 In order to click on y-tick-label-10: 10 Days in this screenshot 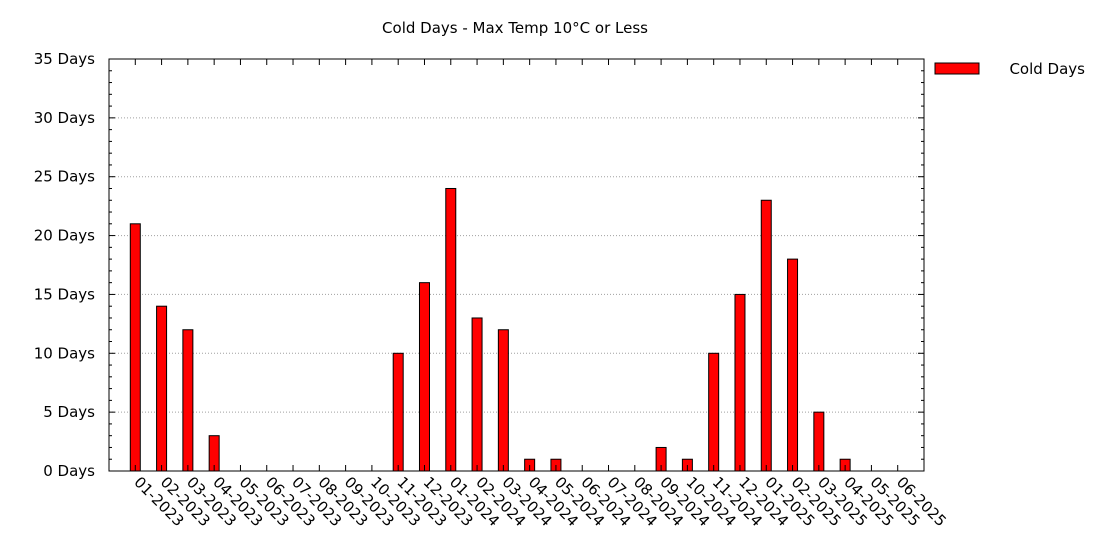, I will do `click(64, 353)`.